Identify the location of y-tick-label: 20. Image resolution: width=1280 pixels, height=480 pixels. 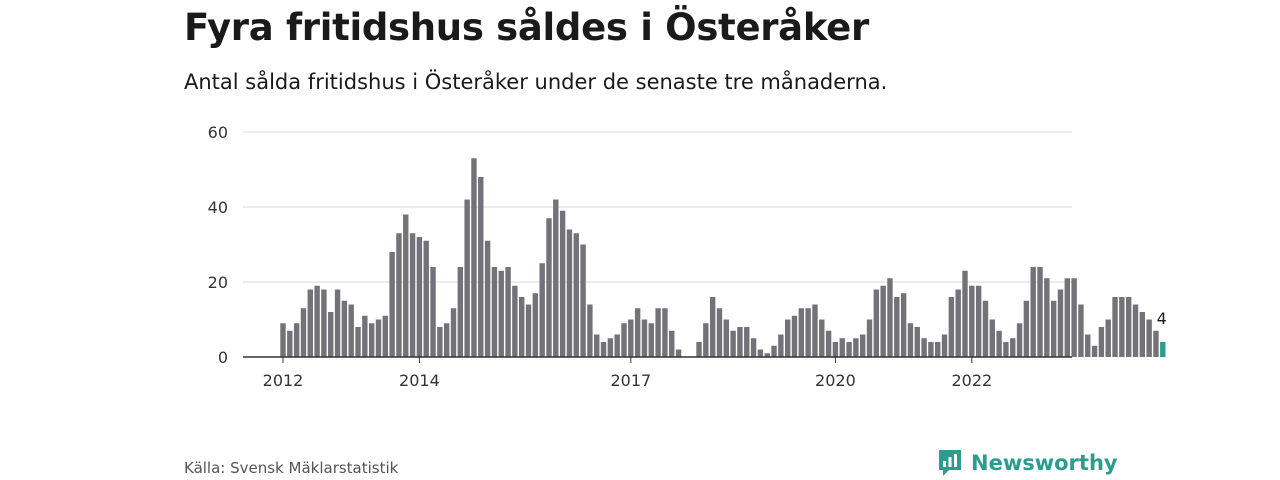
(218, 282).